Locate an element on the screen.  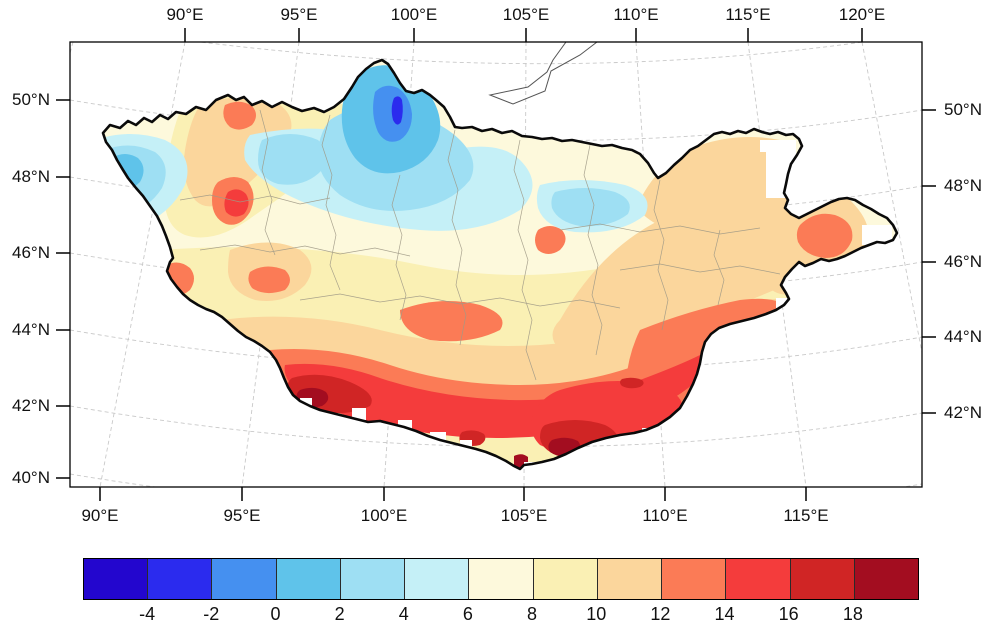
axis-label-top: 120°E is located at coordinates (862, 14).